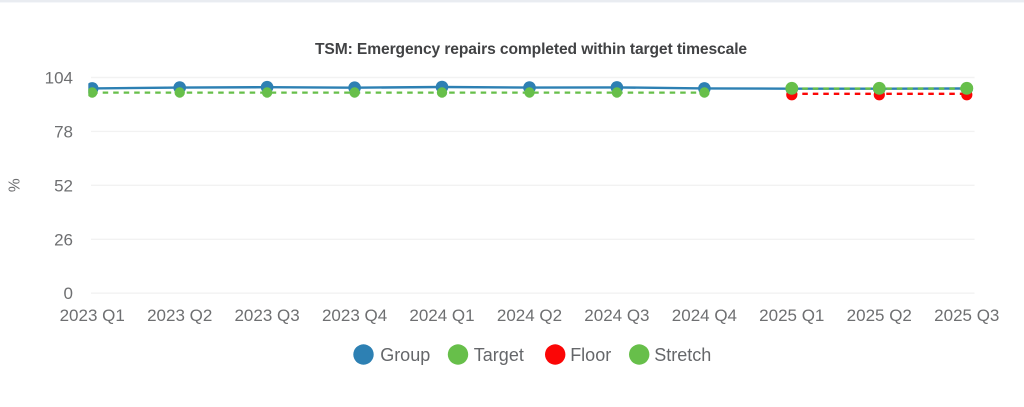 The image size is (1024, 407). What do you see at coordinates (179, 315) in the screenshot?
I see `svg-text: 2023 Q2` at bounding box center [179, 315].